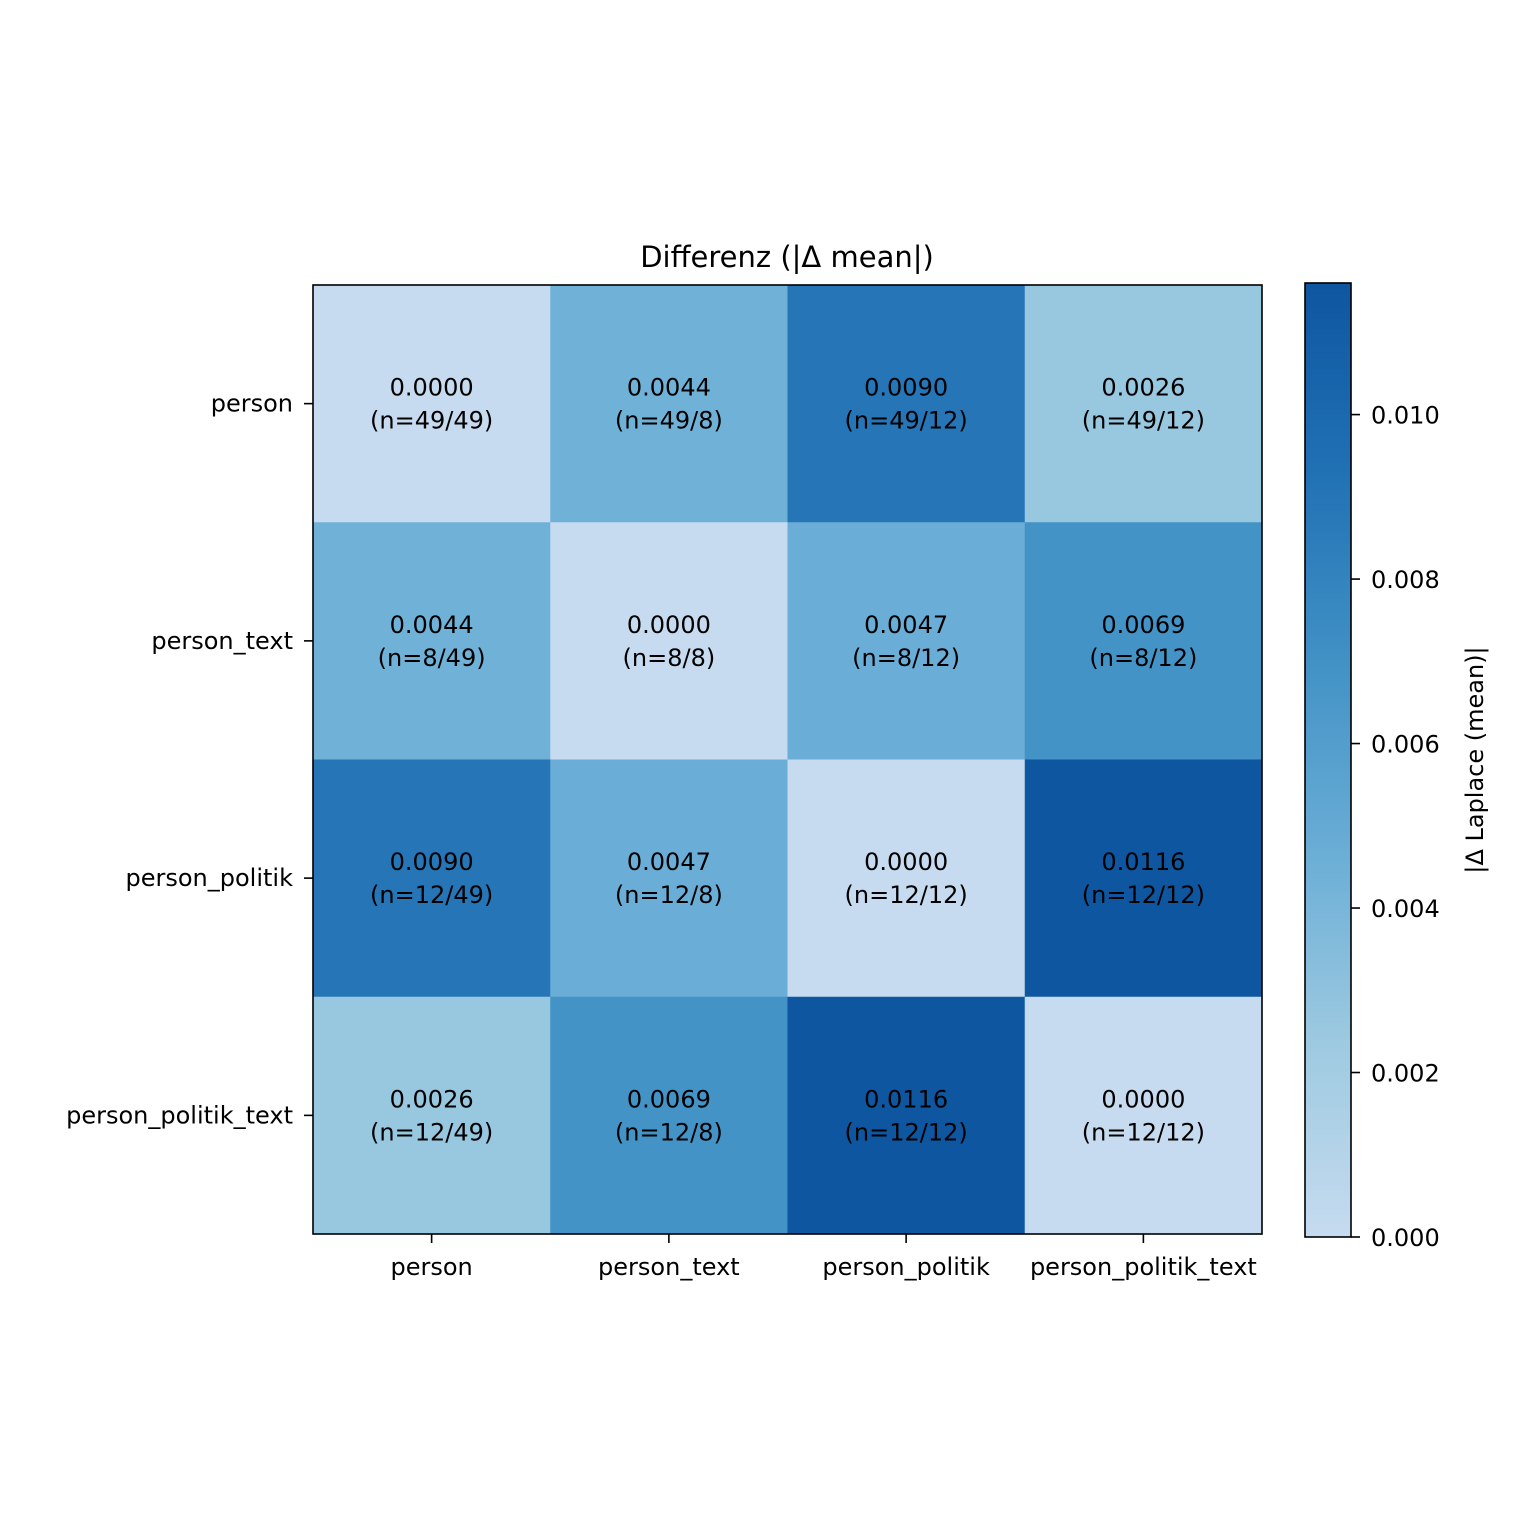 The height and width of the screenshot is (1520, 1520). Describe the element at coordinates (669, 658) in the screenshot. I see `cell-count-label: (n=8/8)` at that location.